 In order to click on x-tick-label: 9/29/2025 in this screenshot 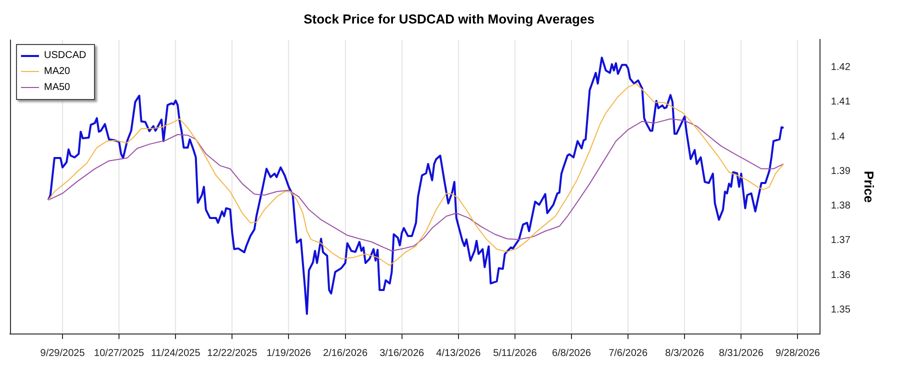, I will do `click(63, 353)`.